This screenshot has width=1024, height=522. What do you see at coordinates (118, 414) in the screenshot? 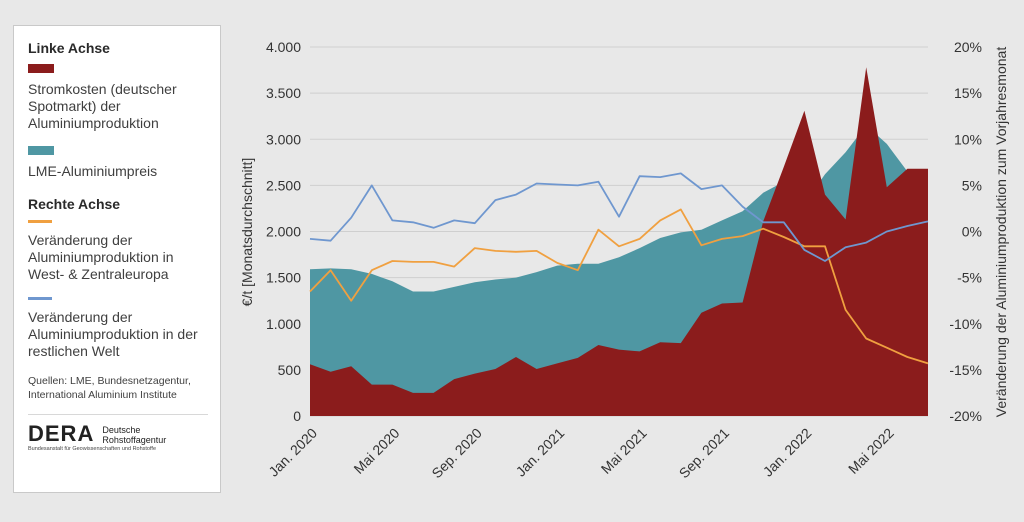
I see `legend-divider` at bounding box center [118, 414].